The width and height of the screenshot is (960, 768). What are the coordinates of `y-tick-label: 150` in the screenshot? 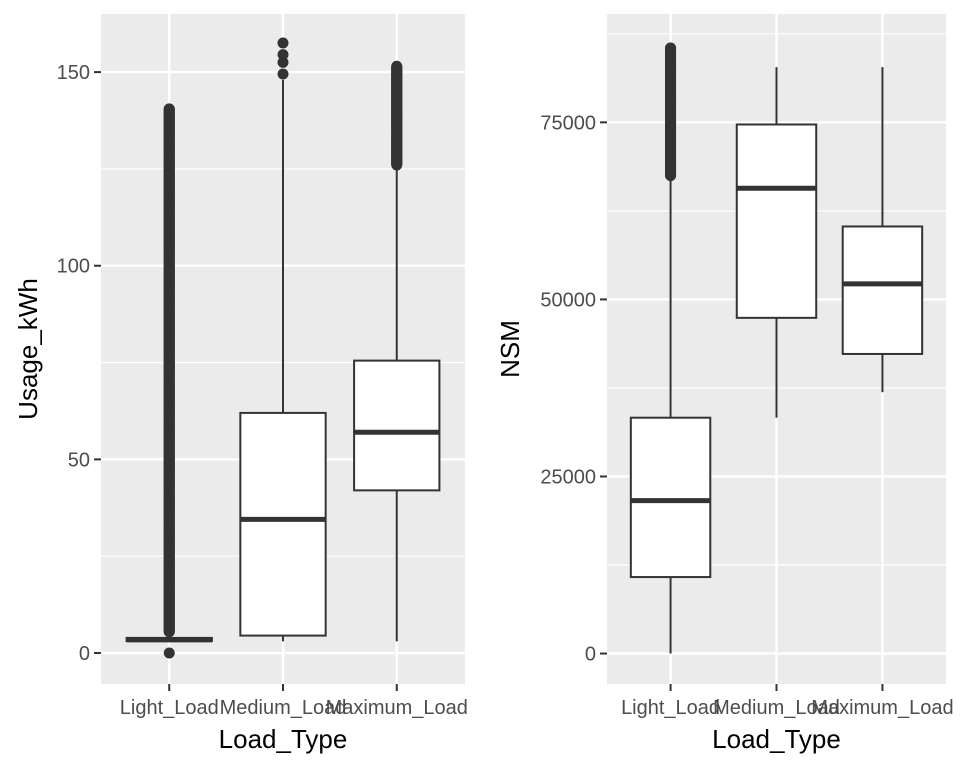 It's located at (73, 73).